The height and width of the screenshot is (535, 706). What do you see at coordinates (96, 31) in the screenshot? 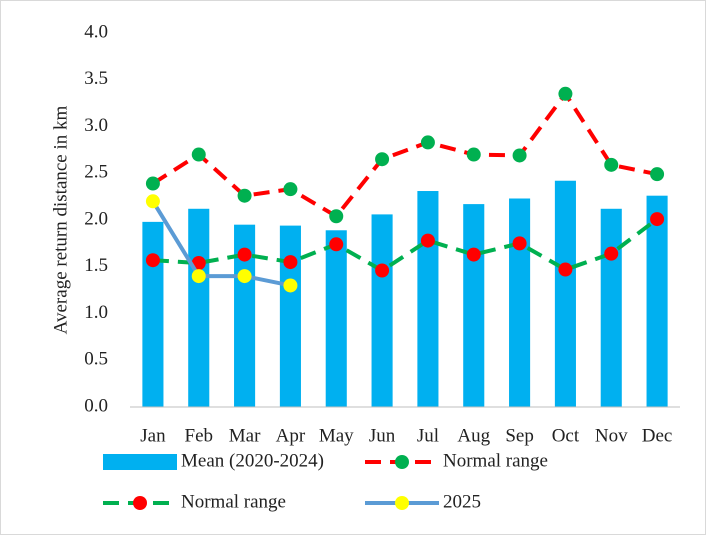
I see `y-tick-label: 4.0` at bounding box center [96, 31].